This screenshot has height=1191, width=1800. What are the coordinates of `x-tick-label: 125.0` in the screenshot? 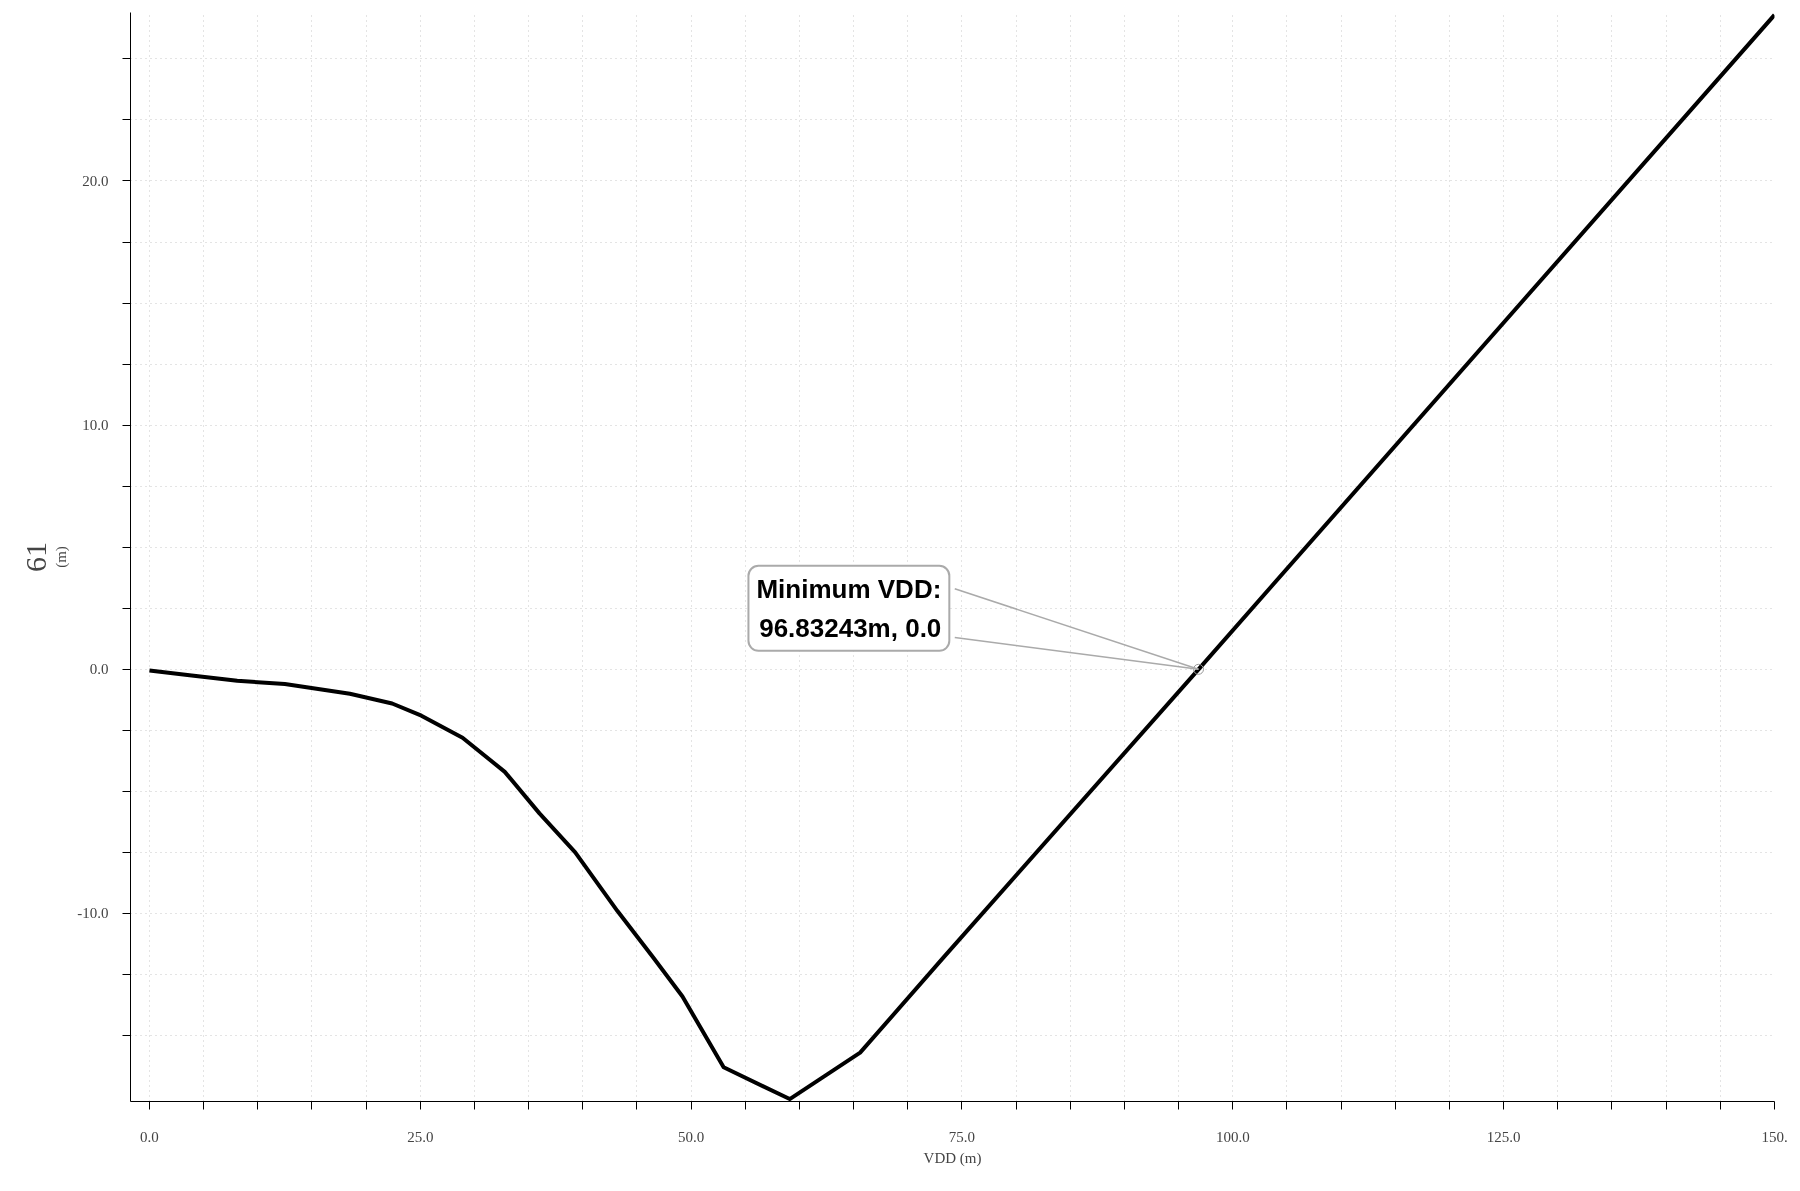 It's located at (1503, 1136).